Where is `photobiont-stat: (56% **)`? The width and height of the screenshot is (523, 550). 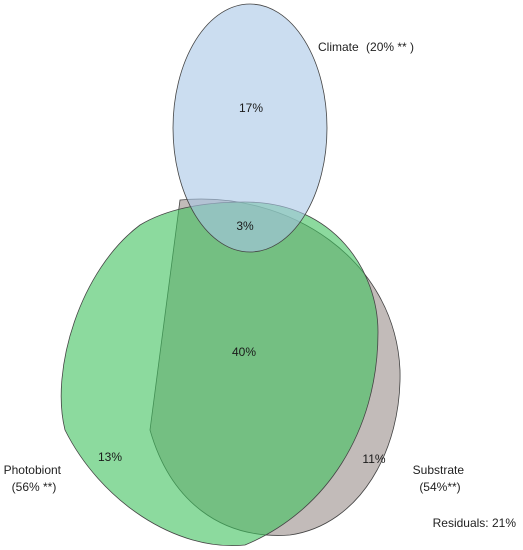 photobiont-stat: (56% **) is located at coordinates (34, 487).